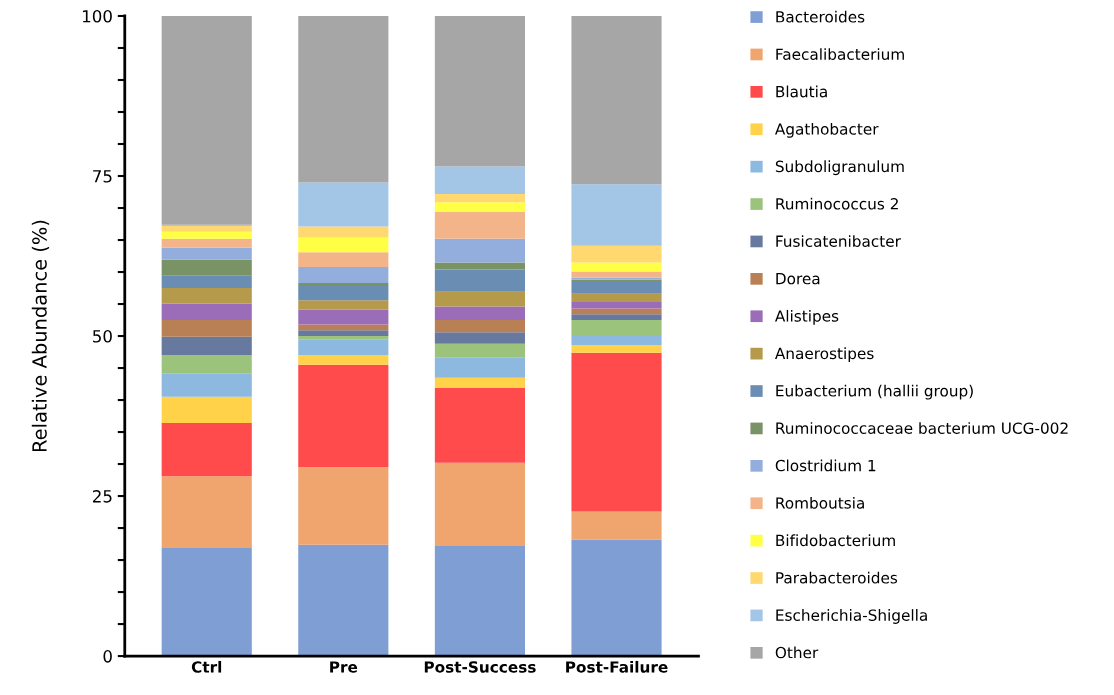 The image size is (1114, 695). Describe the element at coordinates (840, 54) in the screenshot. I see `legend-label: Faecalibacterium` at that location.